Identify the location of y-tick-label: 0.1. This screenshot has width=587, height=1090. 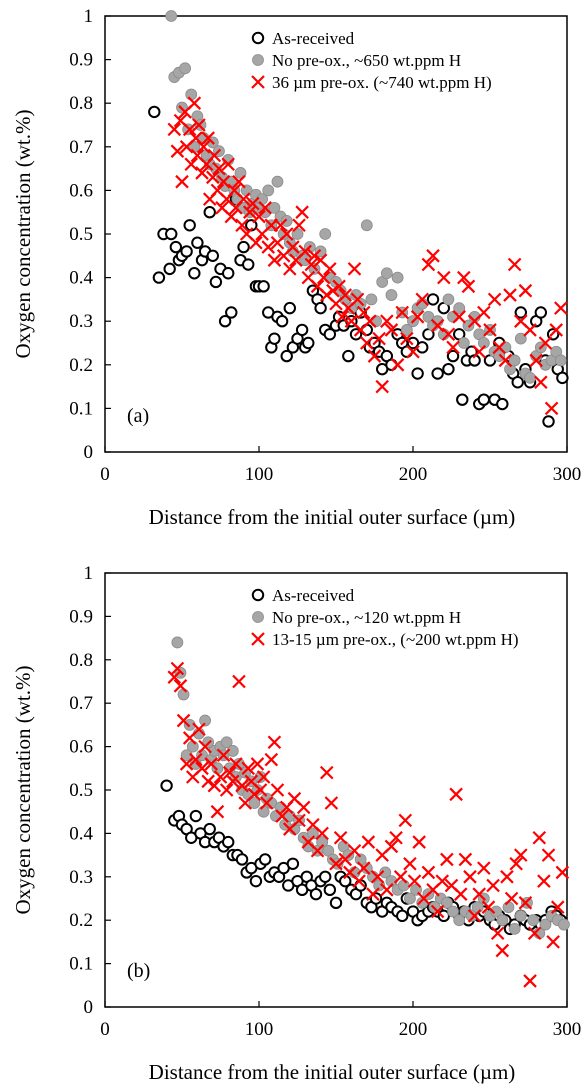
(81, 408).